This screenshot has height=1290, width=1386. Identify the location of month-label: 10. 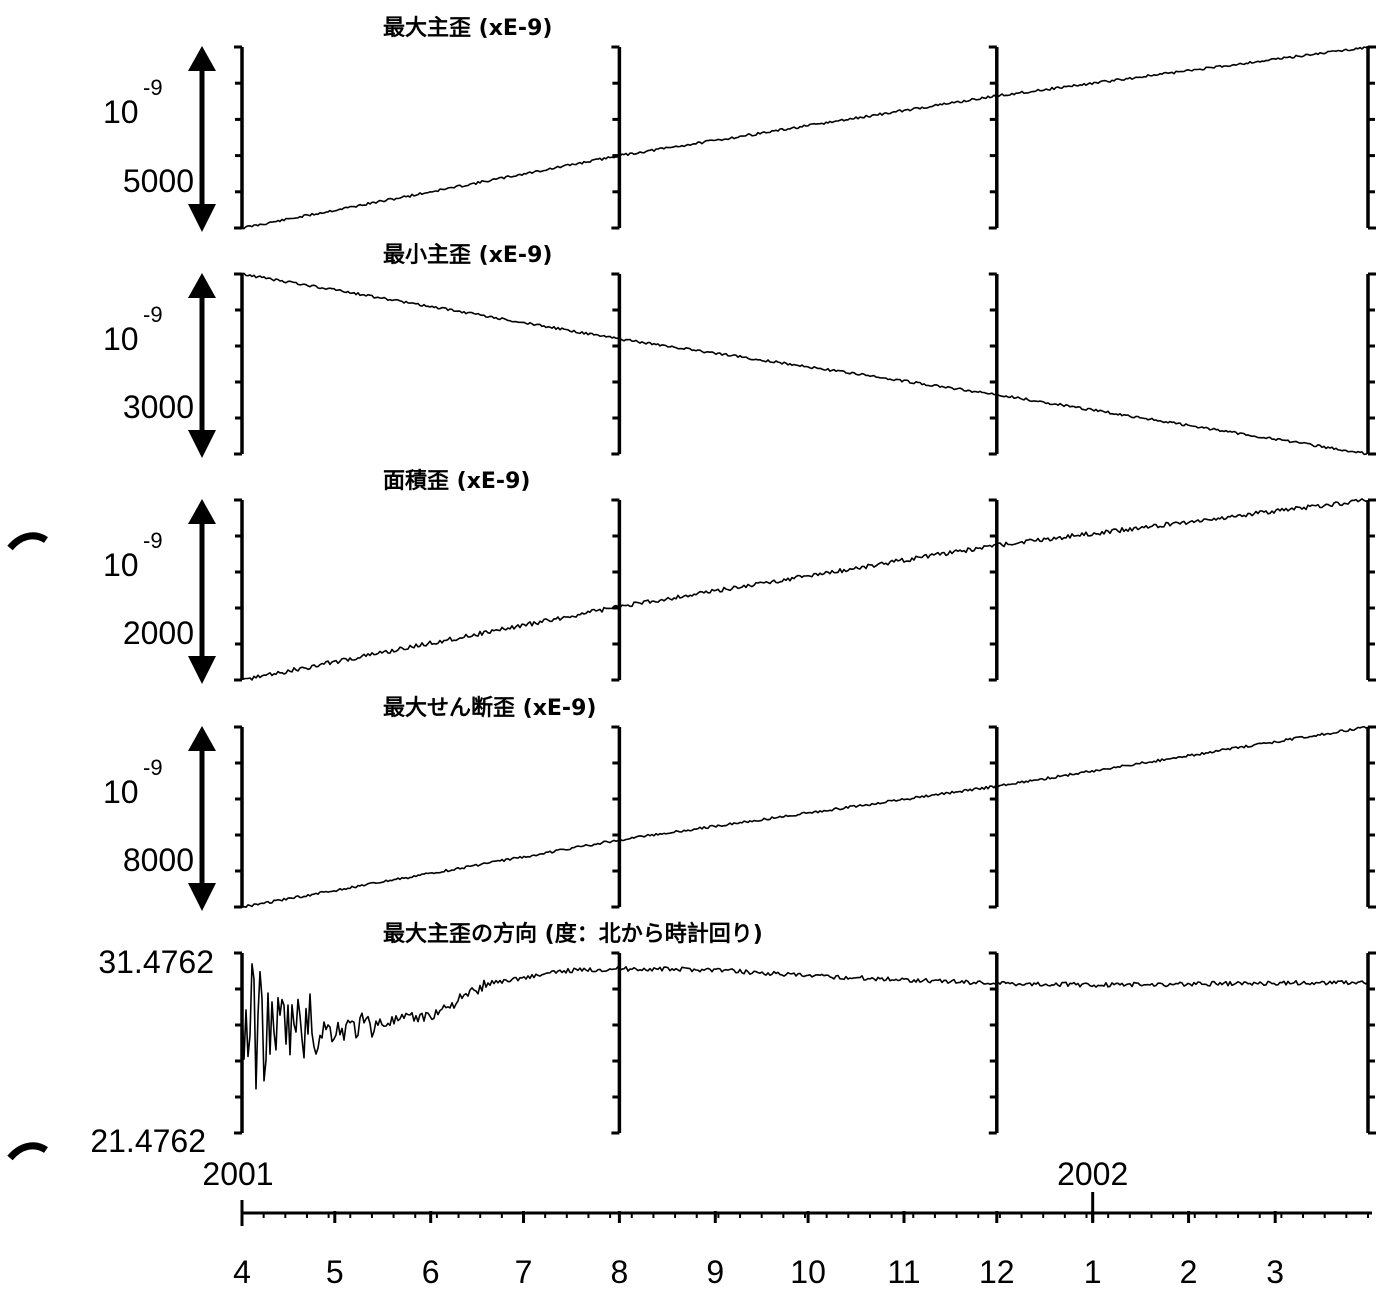
(808, 1272).